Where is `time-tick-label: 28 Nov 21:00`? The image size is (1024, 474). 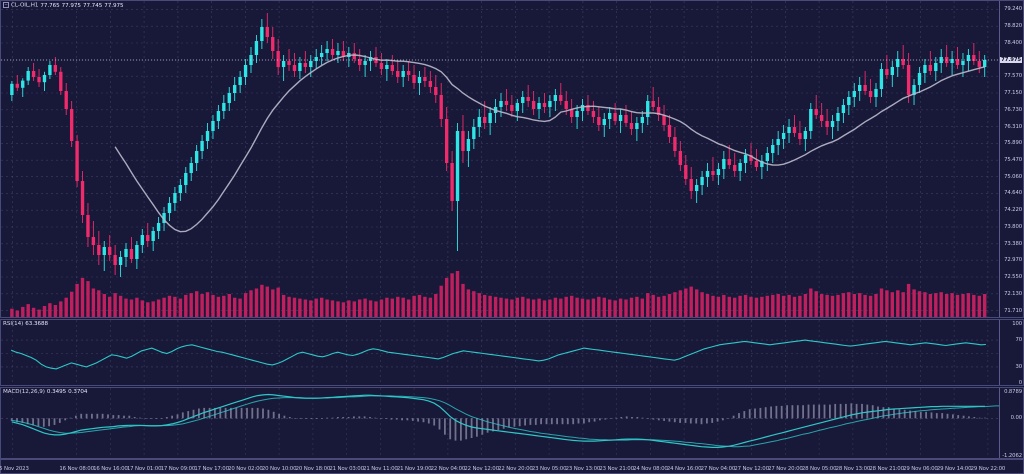
time-tick-label: 28 Nov 21:00 is located at coordinates (886, 469).